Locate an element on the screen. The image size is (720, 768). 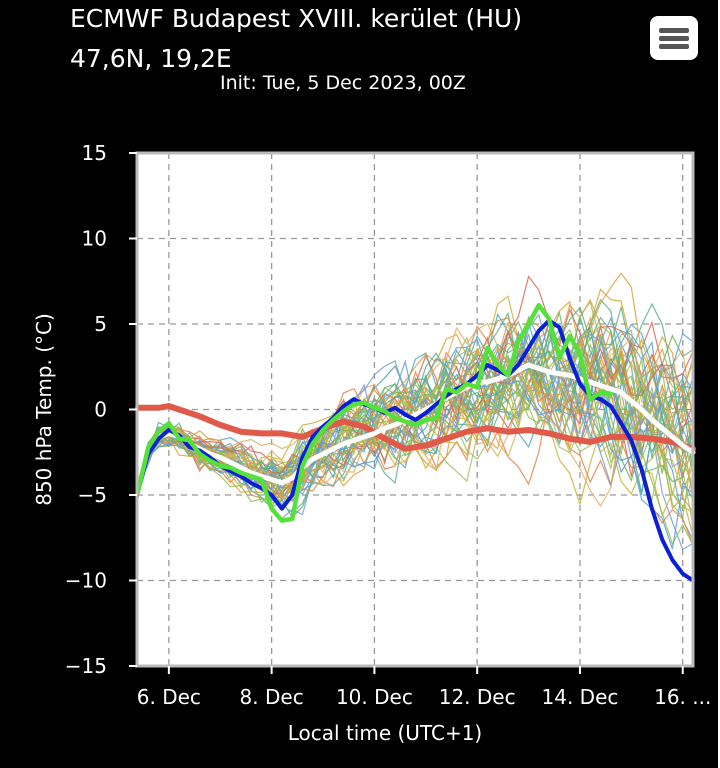
y-tick-label: −5 is located at coordinates (92, 495).